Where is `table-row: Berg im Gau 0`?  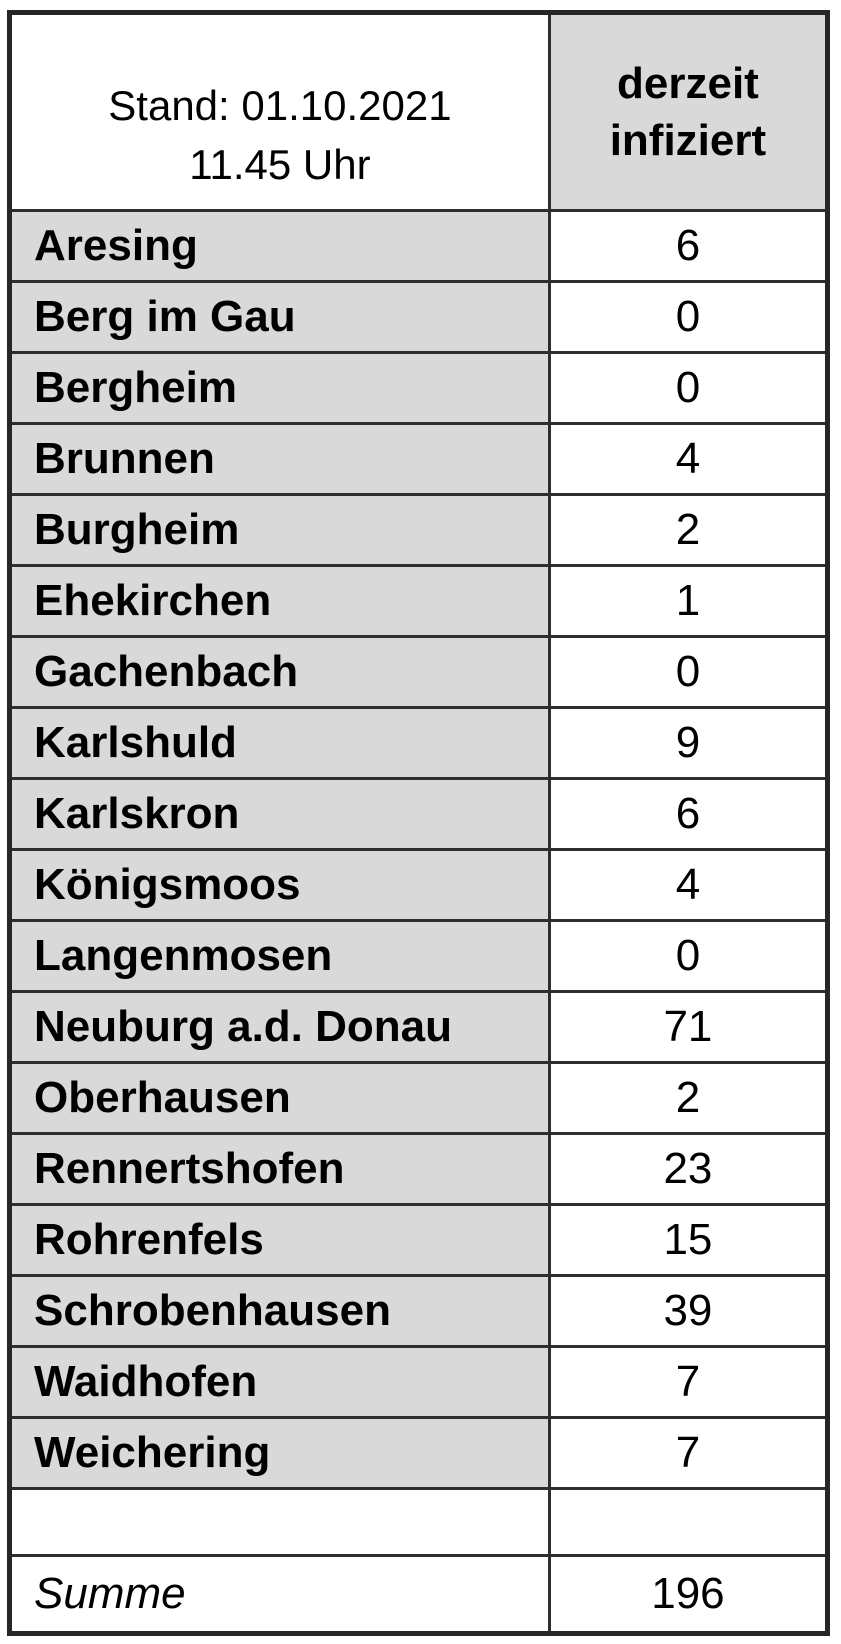
table-row: Berg im Gau 0 is located at coordinates (419, 317).